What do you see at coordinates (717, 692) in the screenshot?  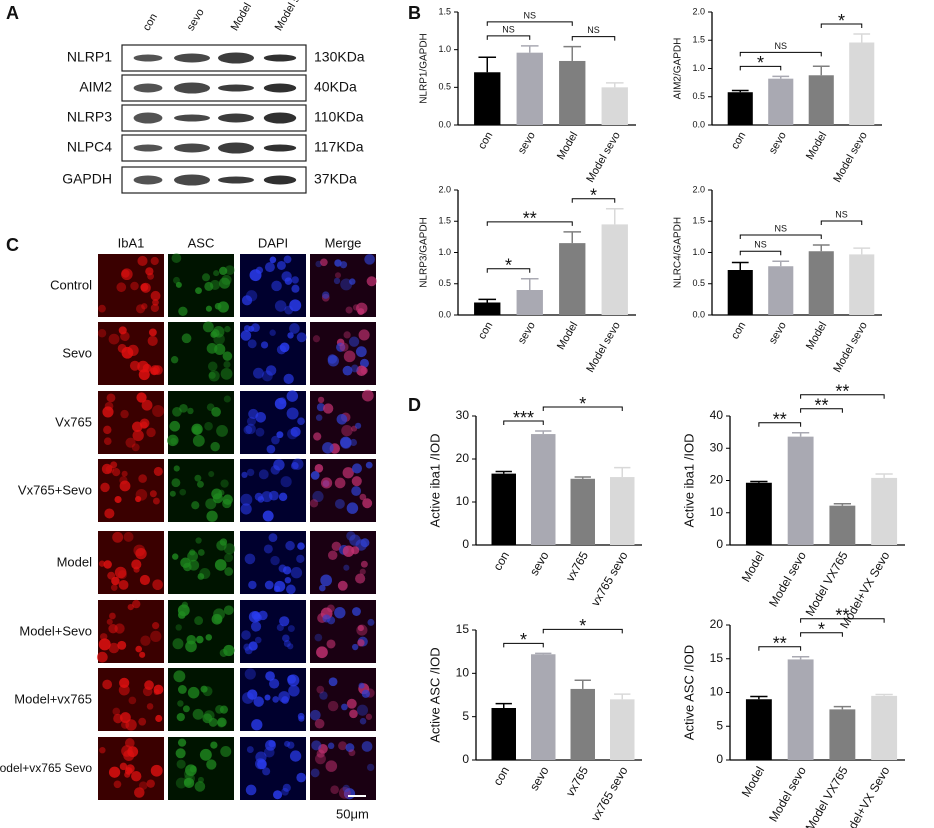 I see `y-tick-label: 10` at bounding box center [717, 692].